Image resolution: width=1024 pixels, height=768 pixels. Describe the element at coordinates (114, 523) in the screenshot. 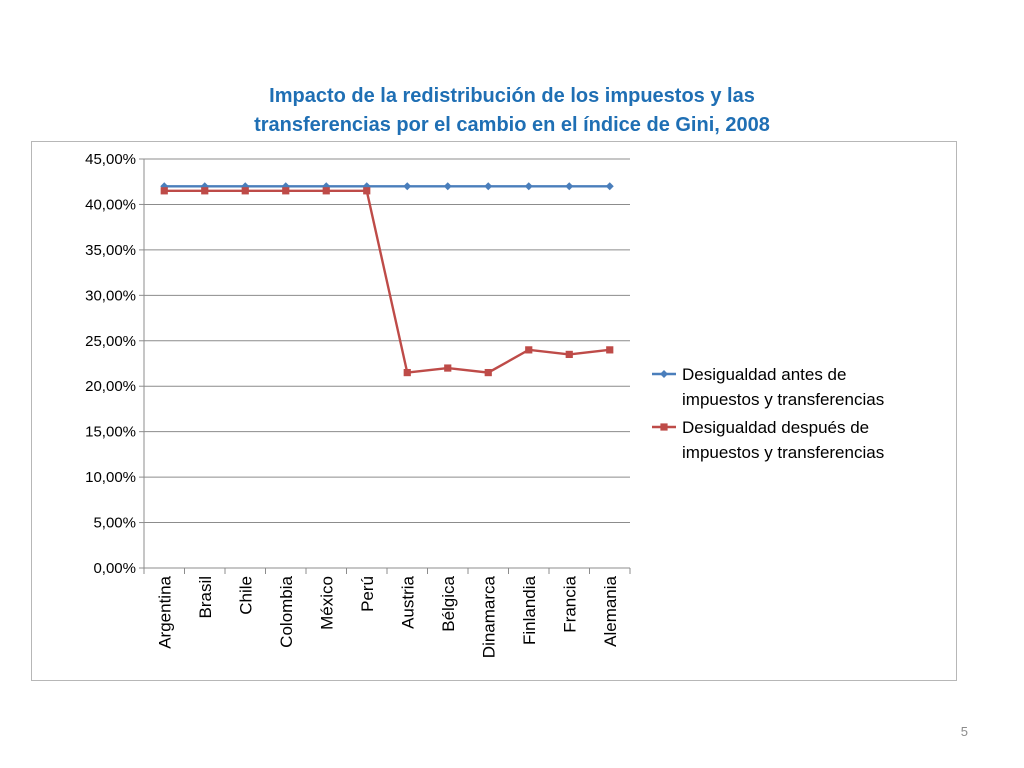

I see `y-tick-label: 5,00%` at that location.